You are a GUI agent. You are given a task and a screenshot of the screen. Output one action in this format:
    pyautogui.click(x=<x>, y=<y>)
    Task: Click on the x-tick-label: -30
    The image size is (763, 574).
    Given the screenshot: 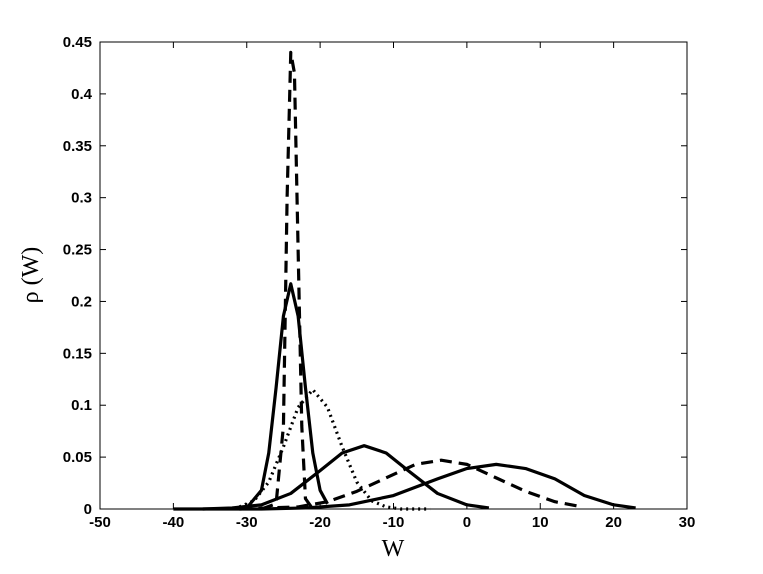 What is the action you would take?
    pyautogui.click(x=247, y=522)
    